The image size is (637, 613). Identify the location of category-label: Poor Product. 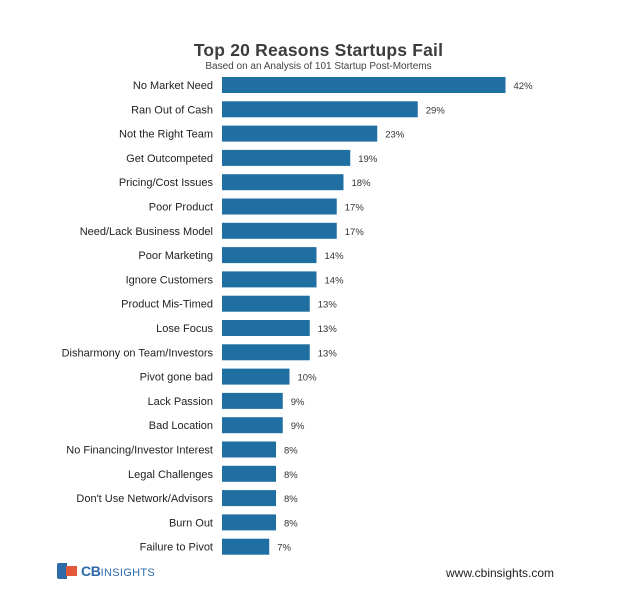
(181, 208).